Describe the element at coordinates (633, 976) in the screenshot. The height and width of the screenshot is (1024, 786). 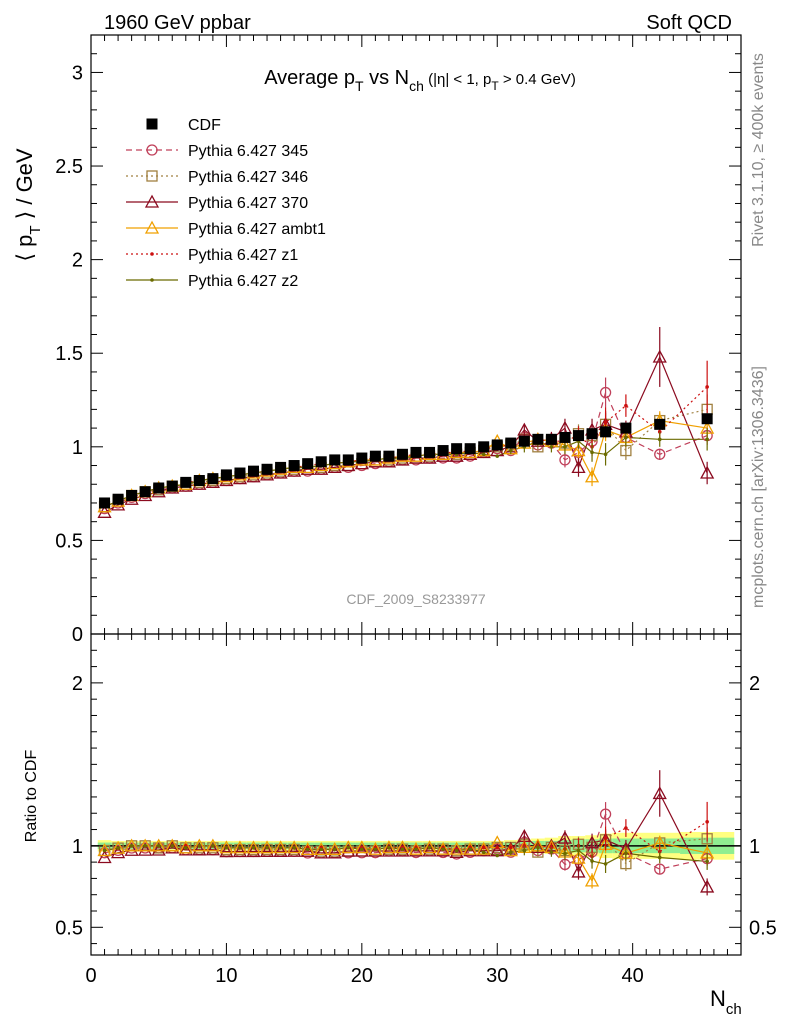
I see `x-tick-label: 40` at that location.